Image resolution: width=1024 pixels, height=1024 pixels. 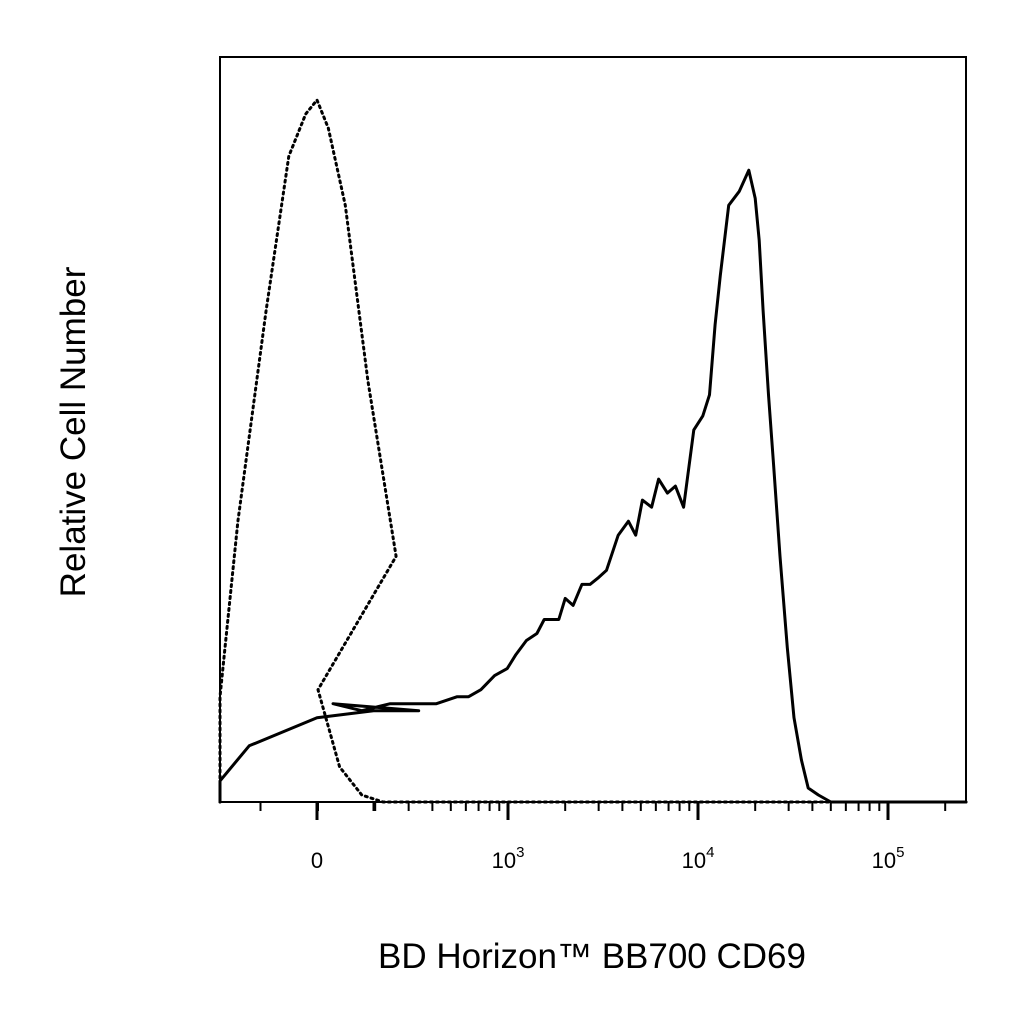 What do you see at coordinates (317, 860) in the screenshot?
I see `x-tick-label: 0` at bounding box center [317, 860].